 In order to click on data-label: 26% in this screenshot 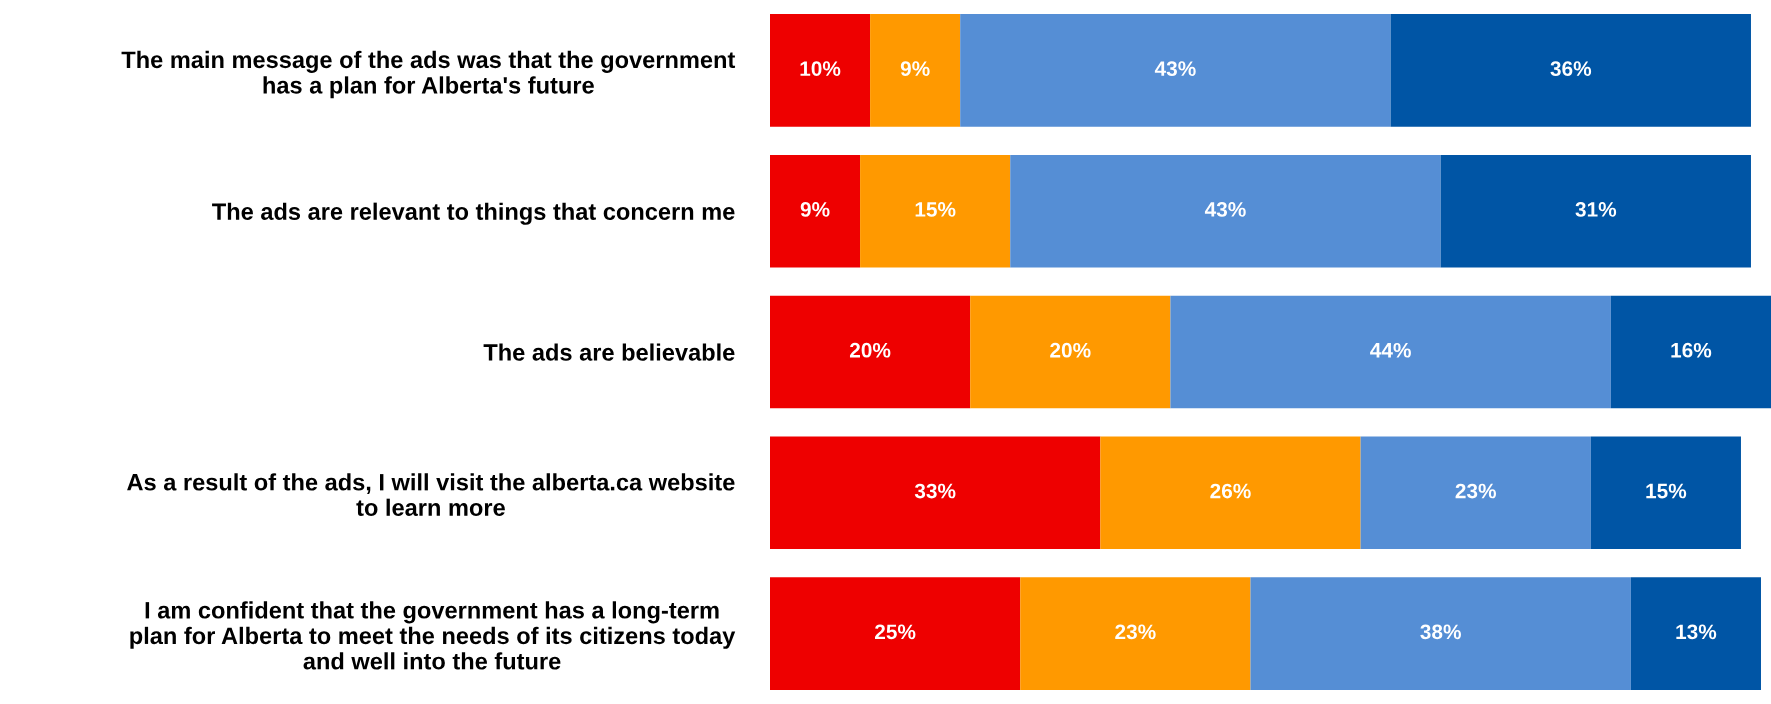, I will do `click(1230, 491)`.